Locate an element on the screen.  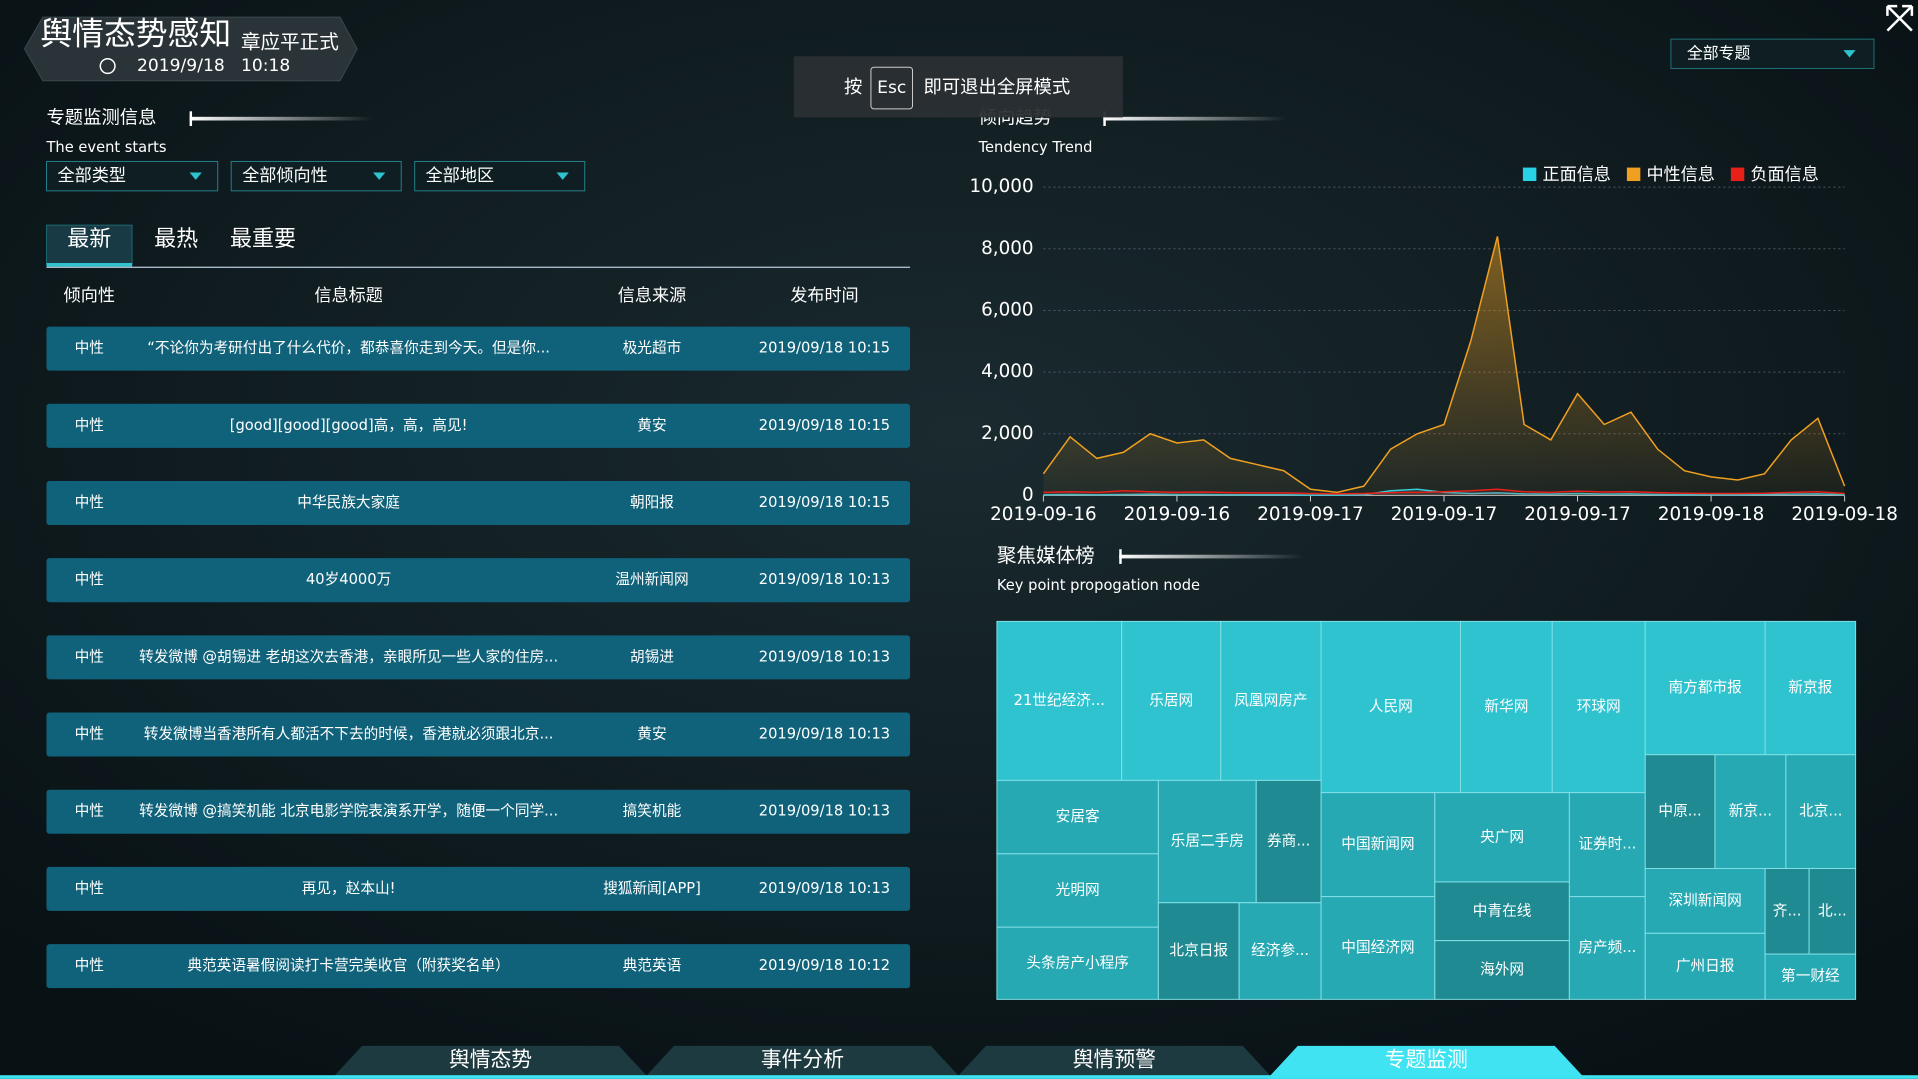
row-title: [good][good][good]高，高，高见! is located at coordinates (349, 425).